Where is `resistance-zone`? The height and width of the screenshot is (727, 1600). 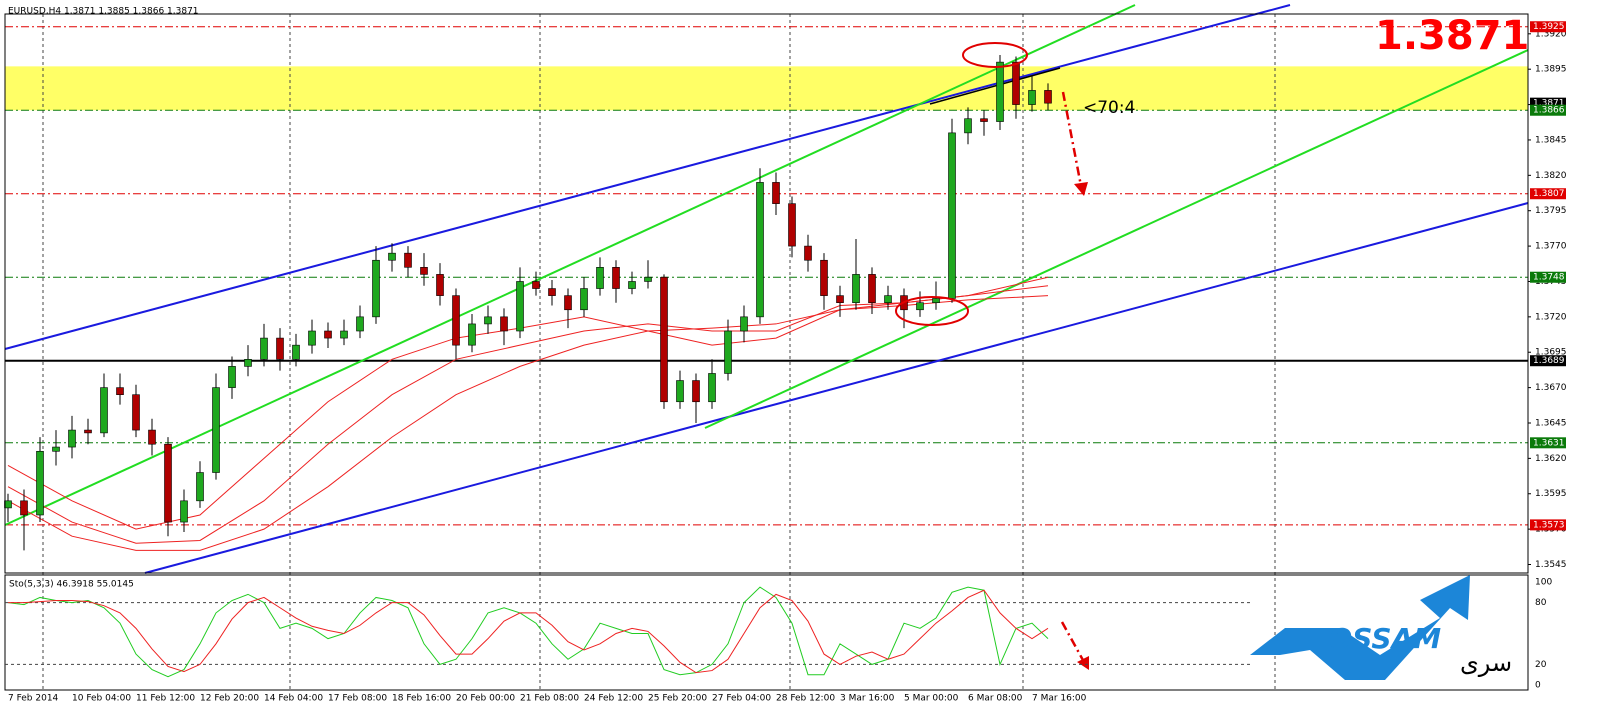
resistance-zone is located at coordinates (766, 88).